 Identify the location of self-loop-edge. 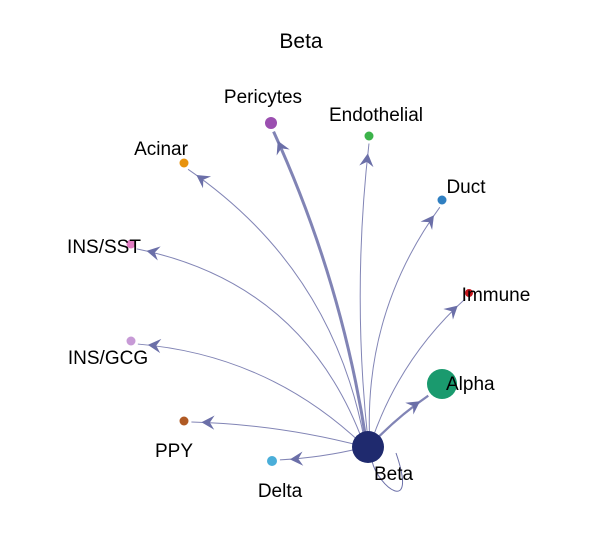
(387, 472).